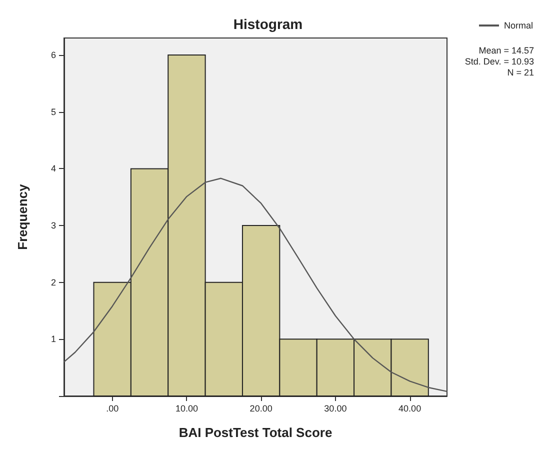  What do you see at coordinates (186, 409) in the screenshot?
I see `x-tick-label: 10.00` at bounding box center [186, 409].